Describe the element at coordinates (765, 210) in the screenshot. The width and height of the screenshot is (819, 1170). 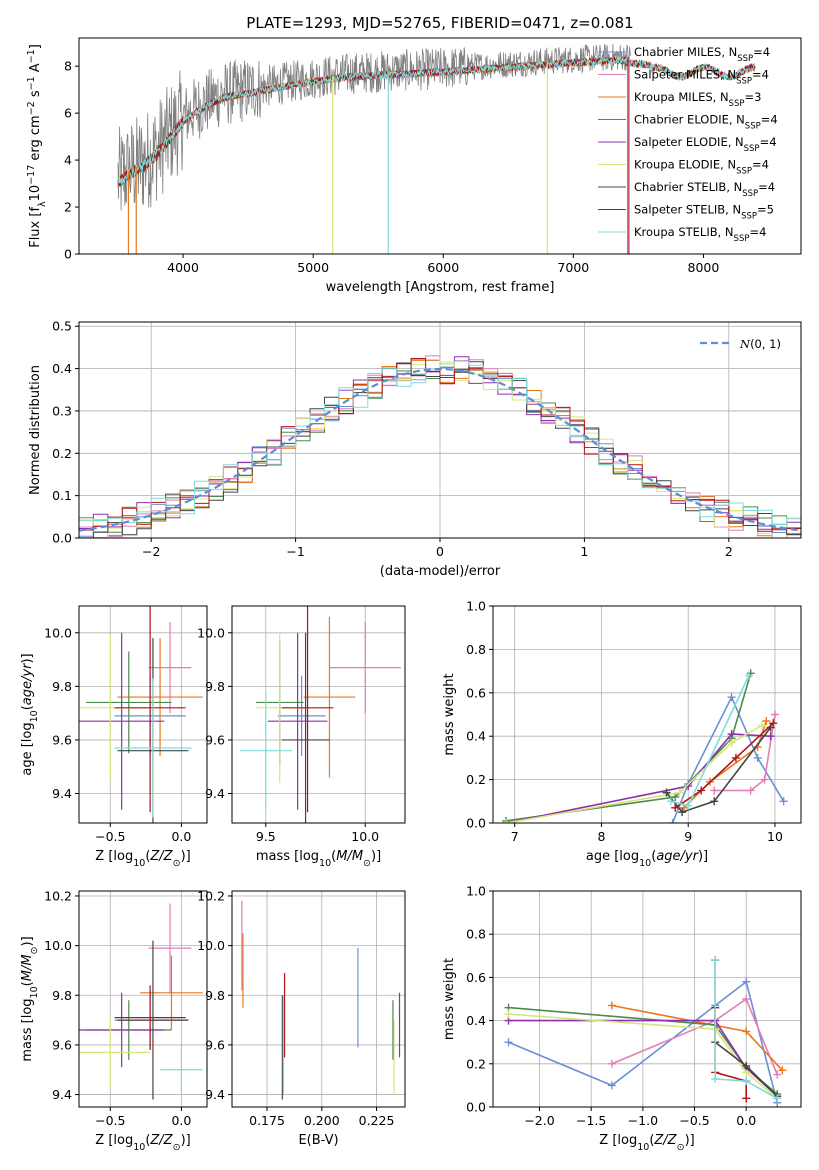
I see `legend-n: =5` at that location.